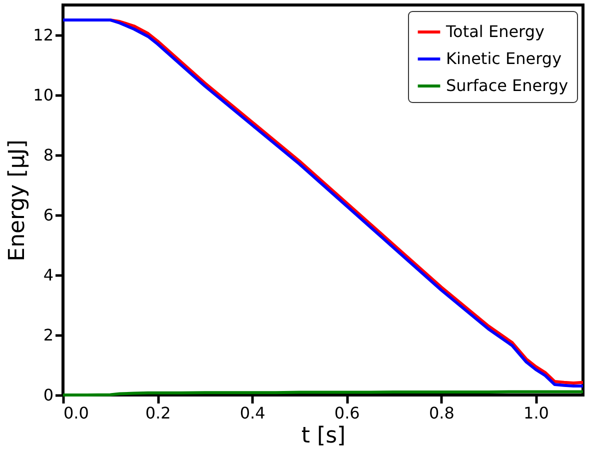  Describe the element at coordinates (323, 436) in the screenshot. I see `x-axis-title: t [s]` at that location.